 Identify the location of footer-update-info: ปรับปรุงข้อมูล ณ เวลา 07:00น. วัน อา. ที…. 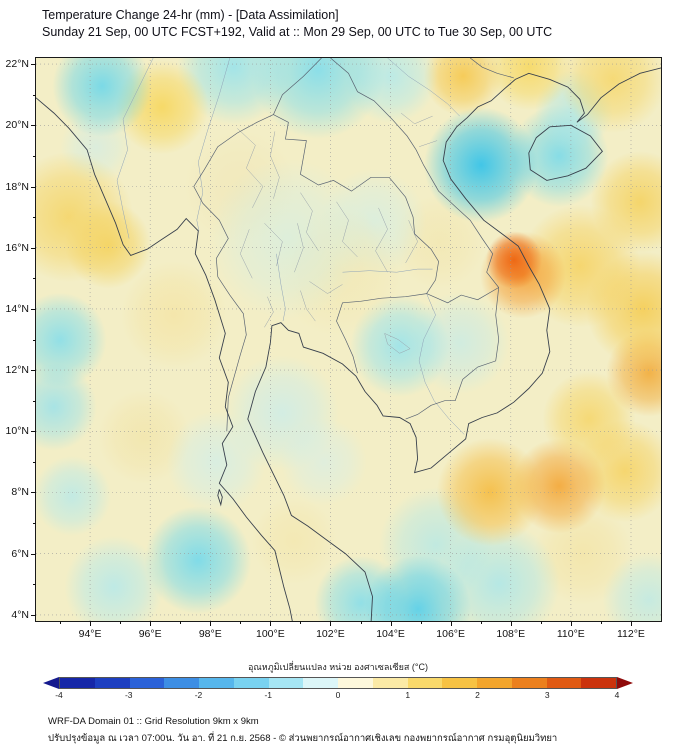
(303, 738).